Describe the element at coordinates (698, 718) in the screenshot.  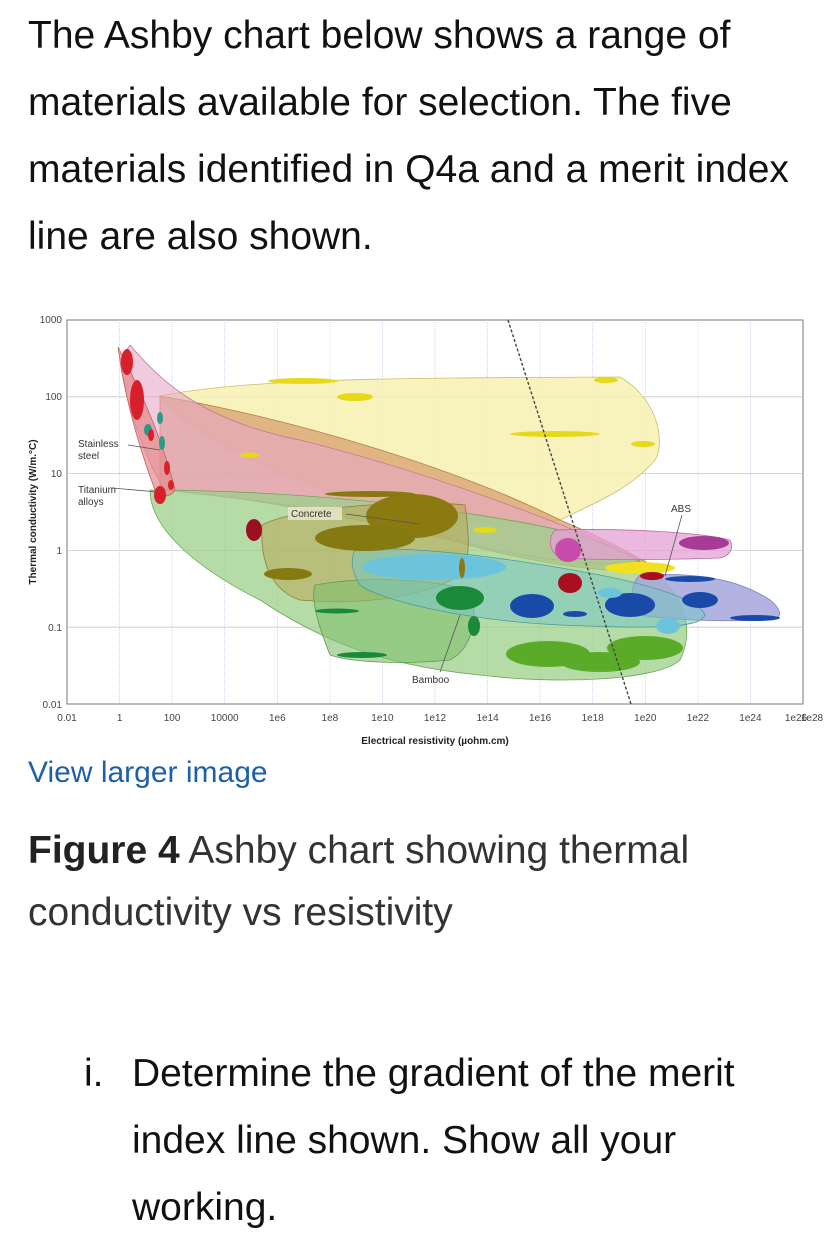
I see `svg-text: 1e22` at that location.